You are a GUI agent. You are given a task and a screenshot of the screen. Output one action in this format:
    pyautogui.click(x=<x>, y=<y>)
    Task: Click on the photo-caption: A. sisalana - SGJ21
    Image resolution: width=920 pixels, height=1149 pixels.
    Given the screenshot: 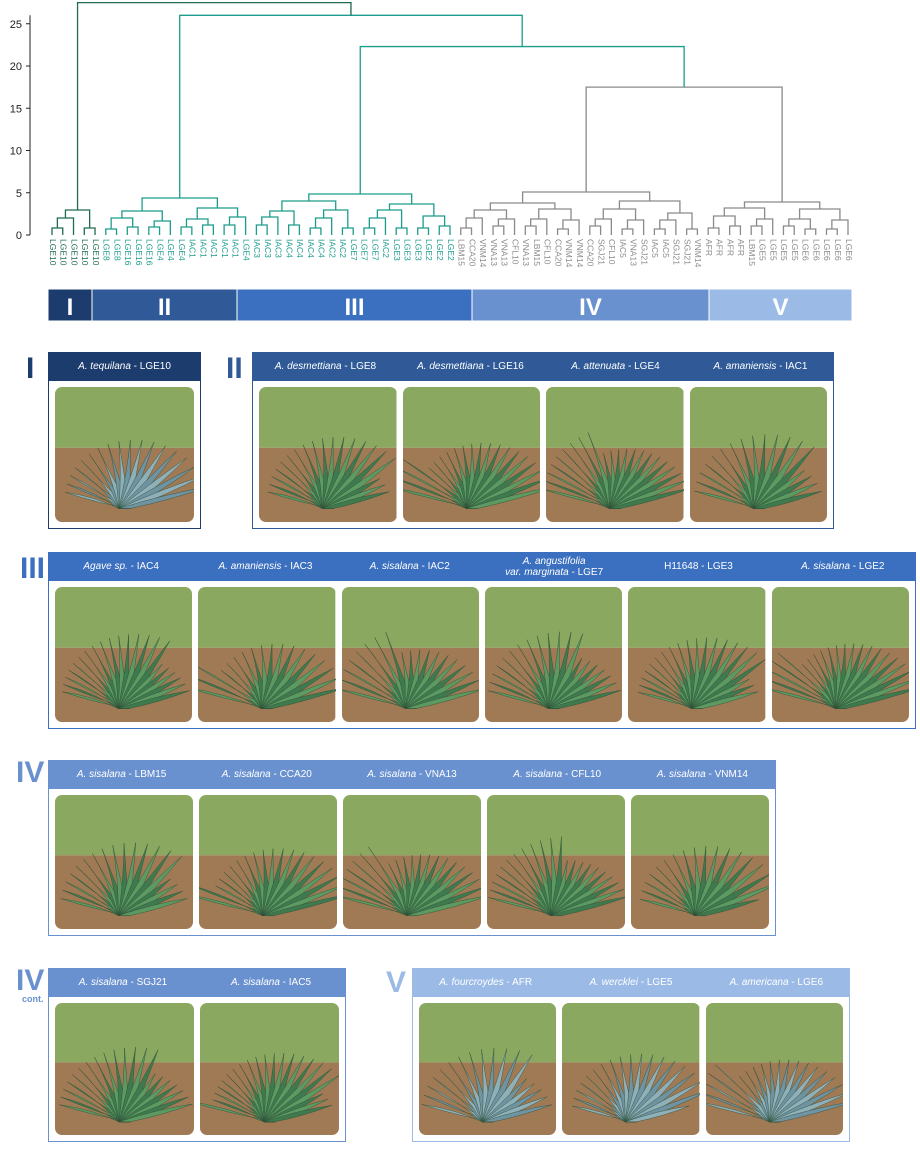 What is the action you would take?
    pyautogui.click(x=123, y=983)
    